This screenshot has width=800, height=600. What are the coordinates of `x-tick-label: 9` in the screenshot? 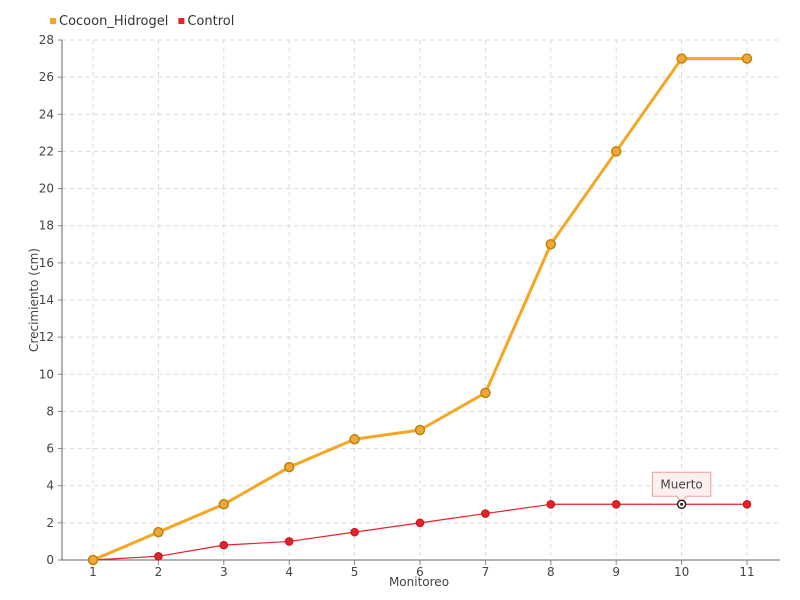 It's located at (616, 572).